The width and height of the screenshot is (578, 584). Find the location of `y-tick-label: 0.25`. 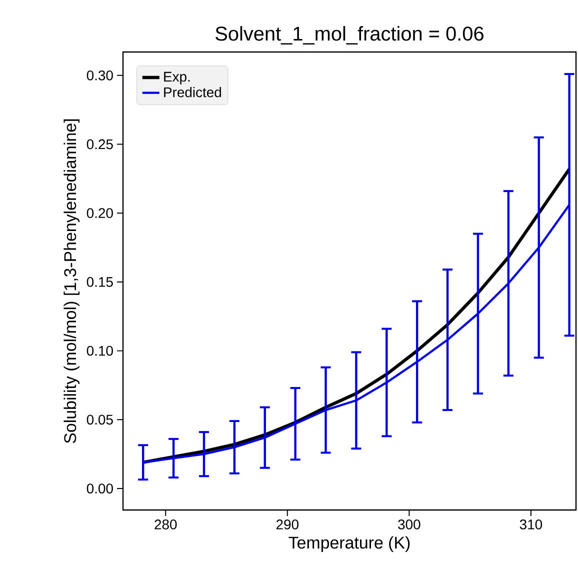

y-tick-label: 0.25 is located at coordinates (99, 144).